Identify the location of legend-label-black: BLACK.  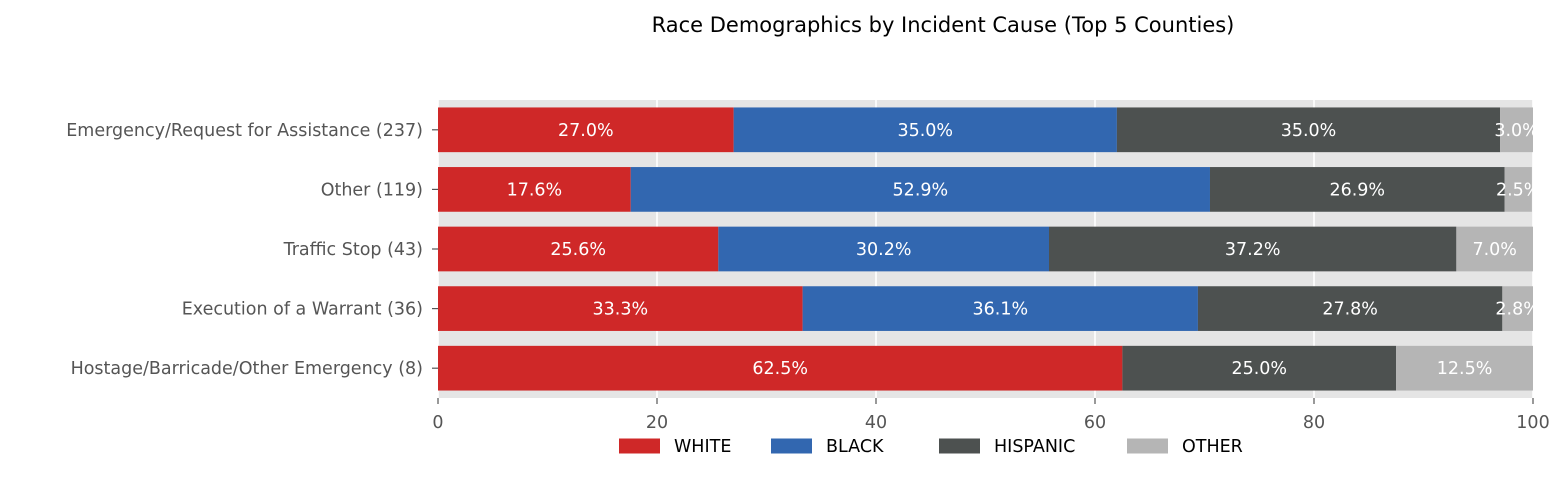
(855, 447).